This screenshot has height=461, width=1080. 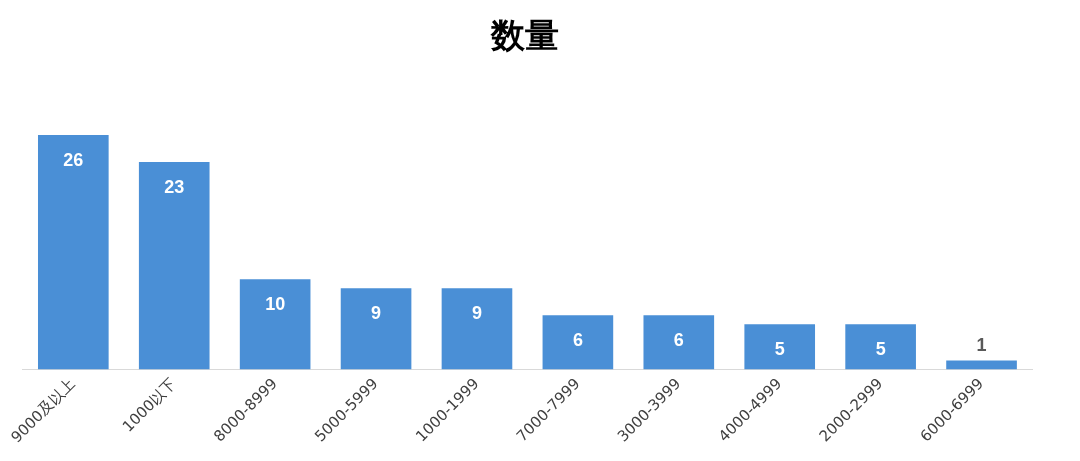 I want to click on data-label: 26, so click(x=73, y=159).